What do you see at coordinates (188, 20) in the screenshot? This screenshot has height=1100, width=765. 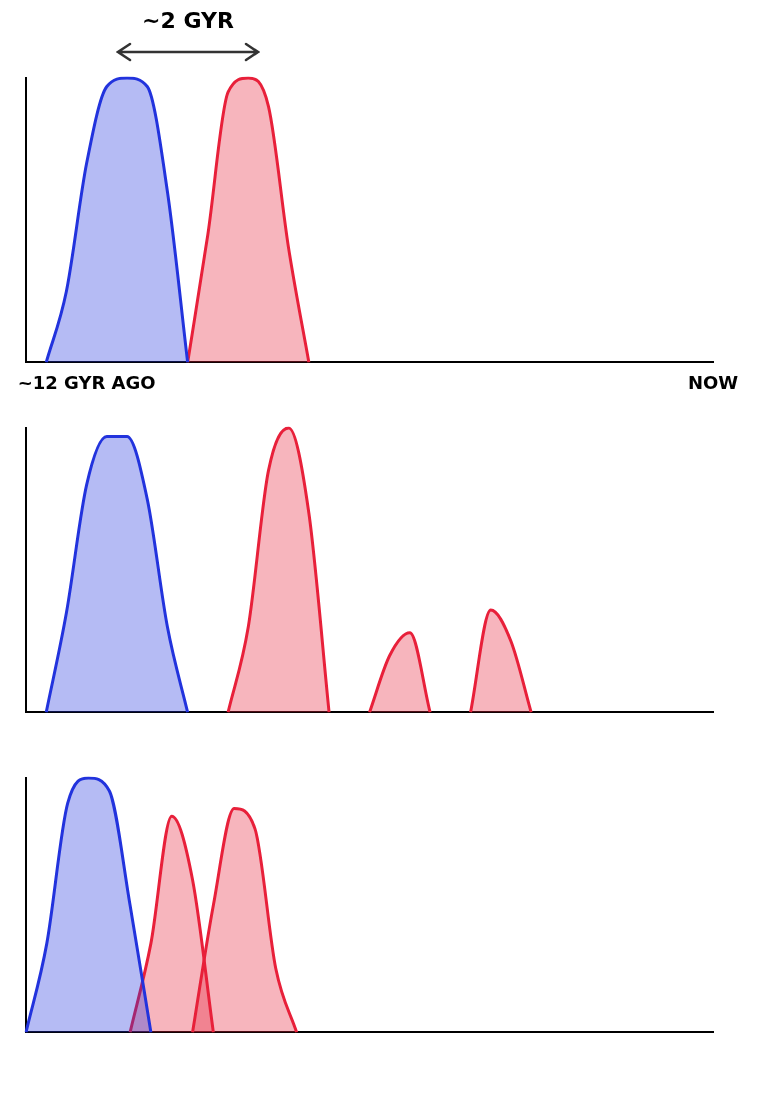 I see `text: ~2 GYR` at bounding box center [188, 20].